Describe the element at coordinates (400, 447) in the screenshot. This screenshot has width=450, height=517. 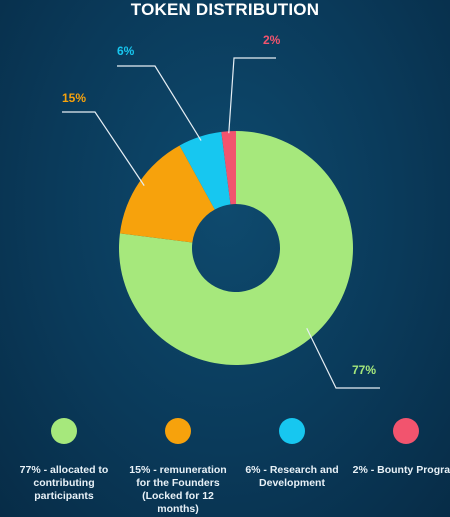
I see `legend-item-bounty: 2% - Bounty Program` at that location.